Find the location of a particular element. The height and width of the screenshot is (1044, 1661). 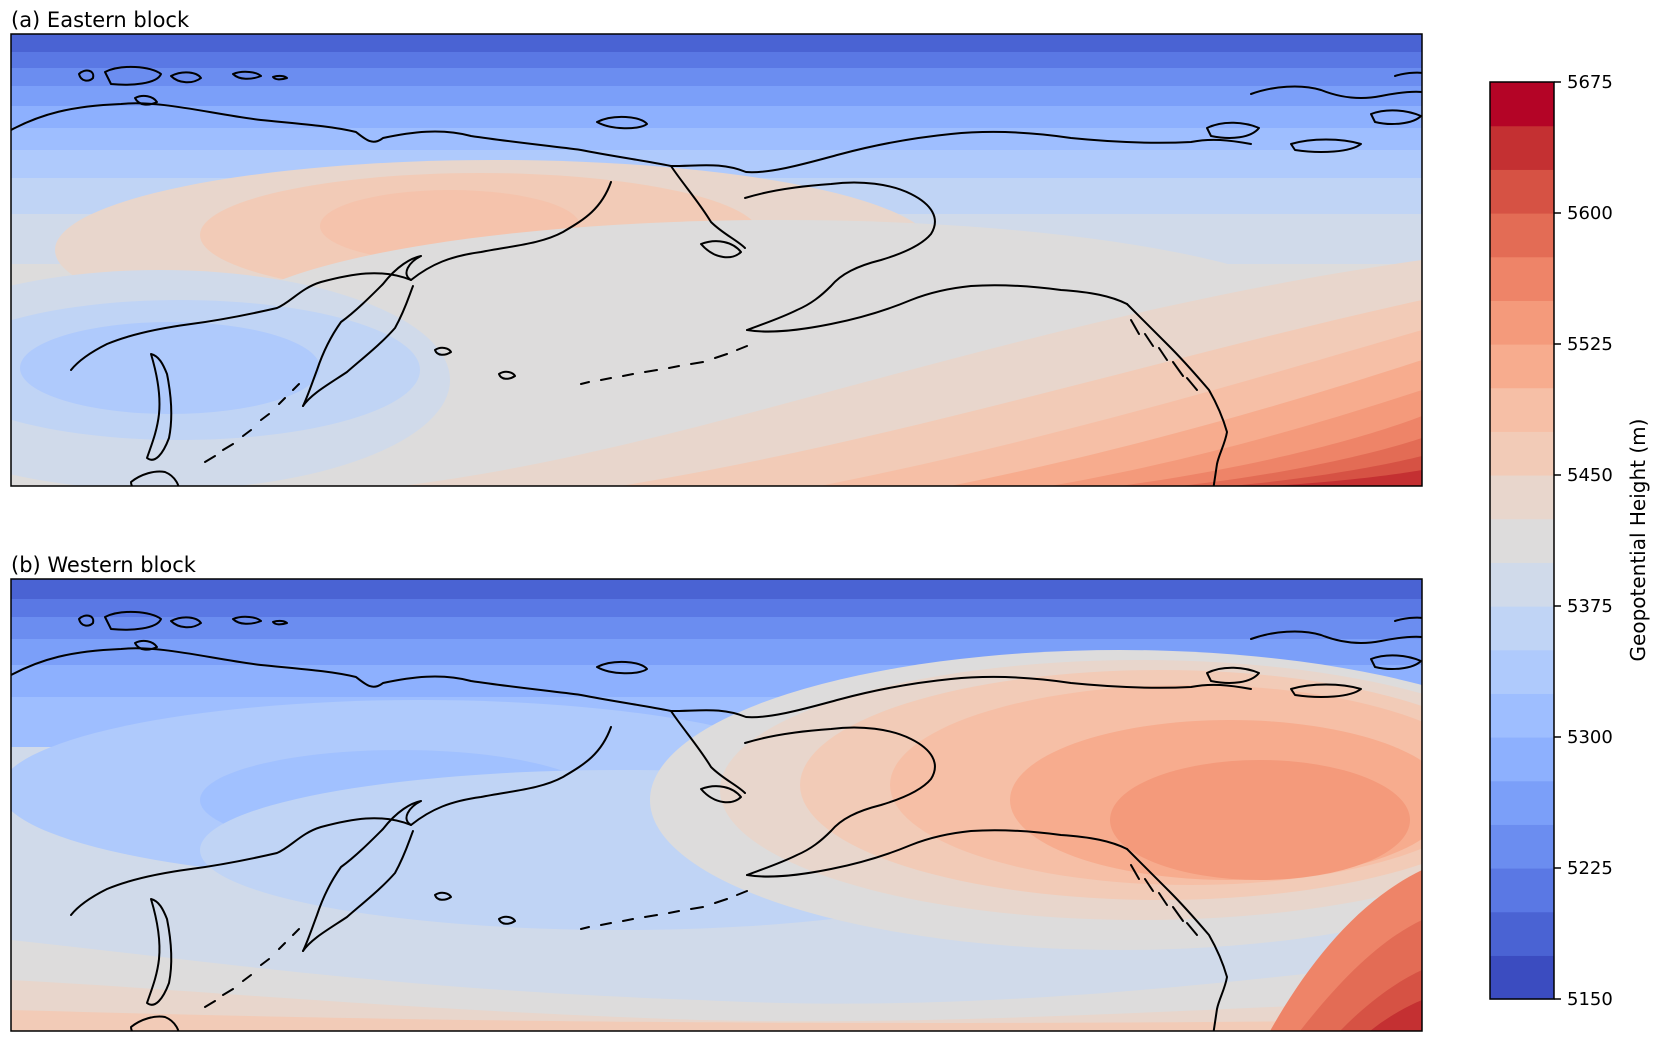

colorbar-segments is located at coordinates (1522, 541).